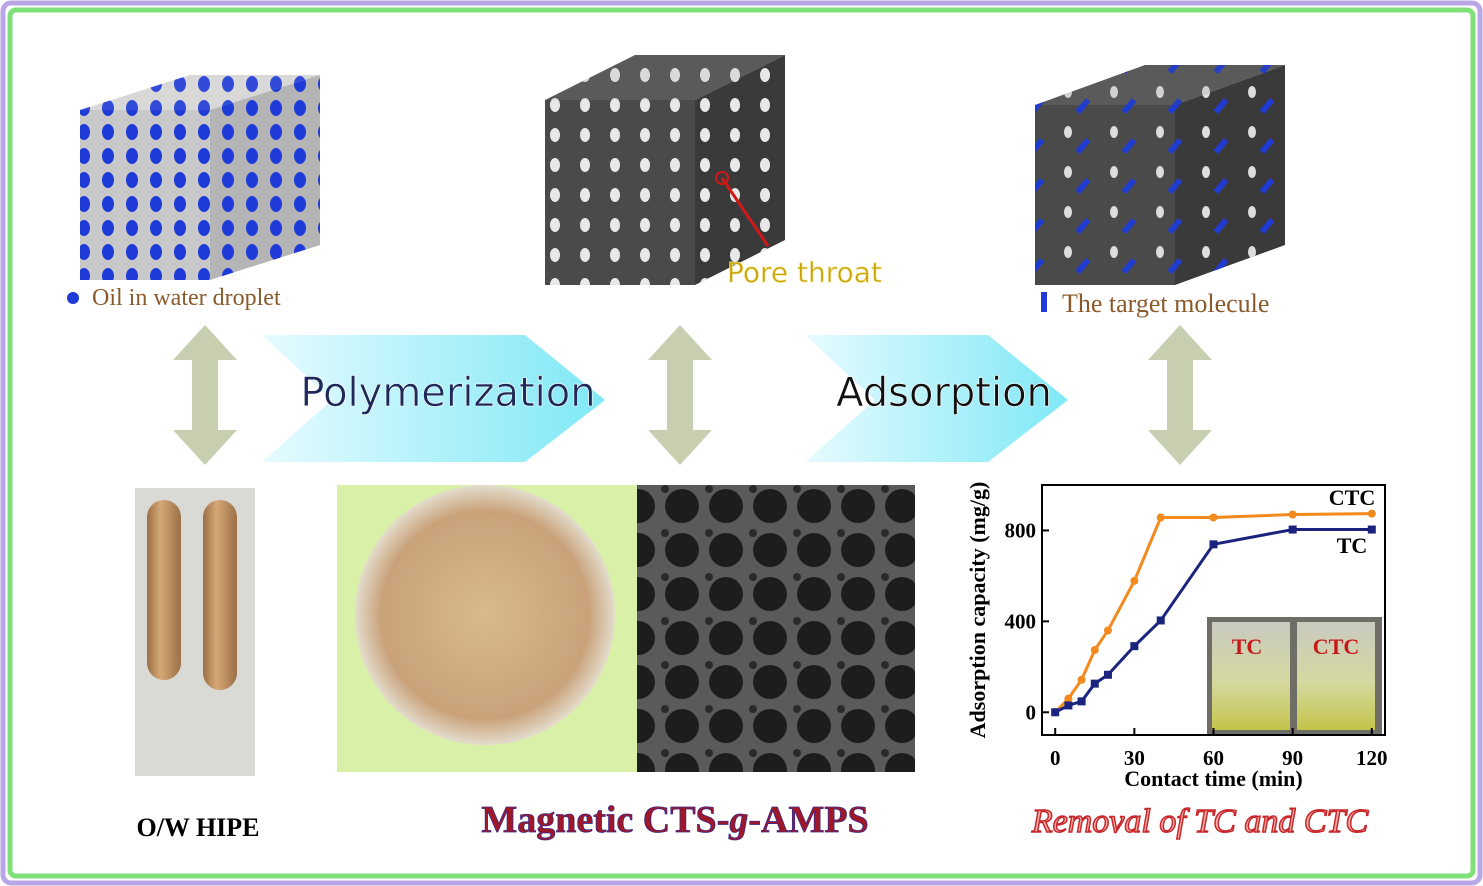 This screenshot has height=886, width=1483. What do you see at coordinates (674, 820) in the screenshot?
I see `material-label: Magnetic CTS-g-AMPS` at bounding box center [674, 820].